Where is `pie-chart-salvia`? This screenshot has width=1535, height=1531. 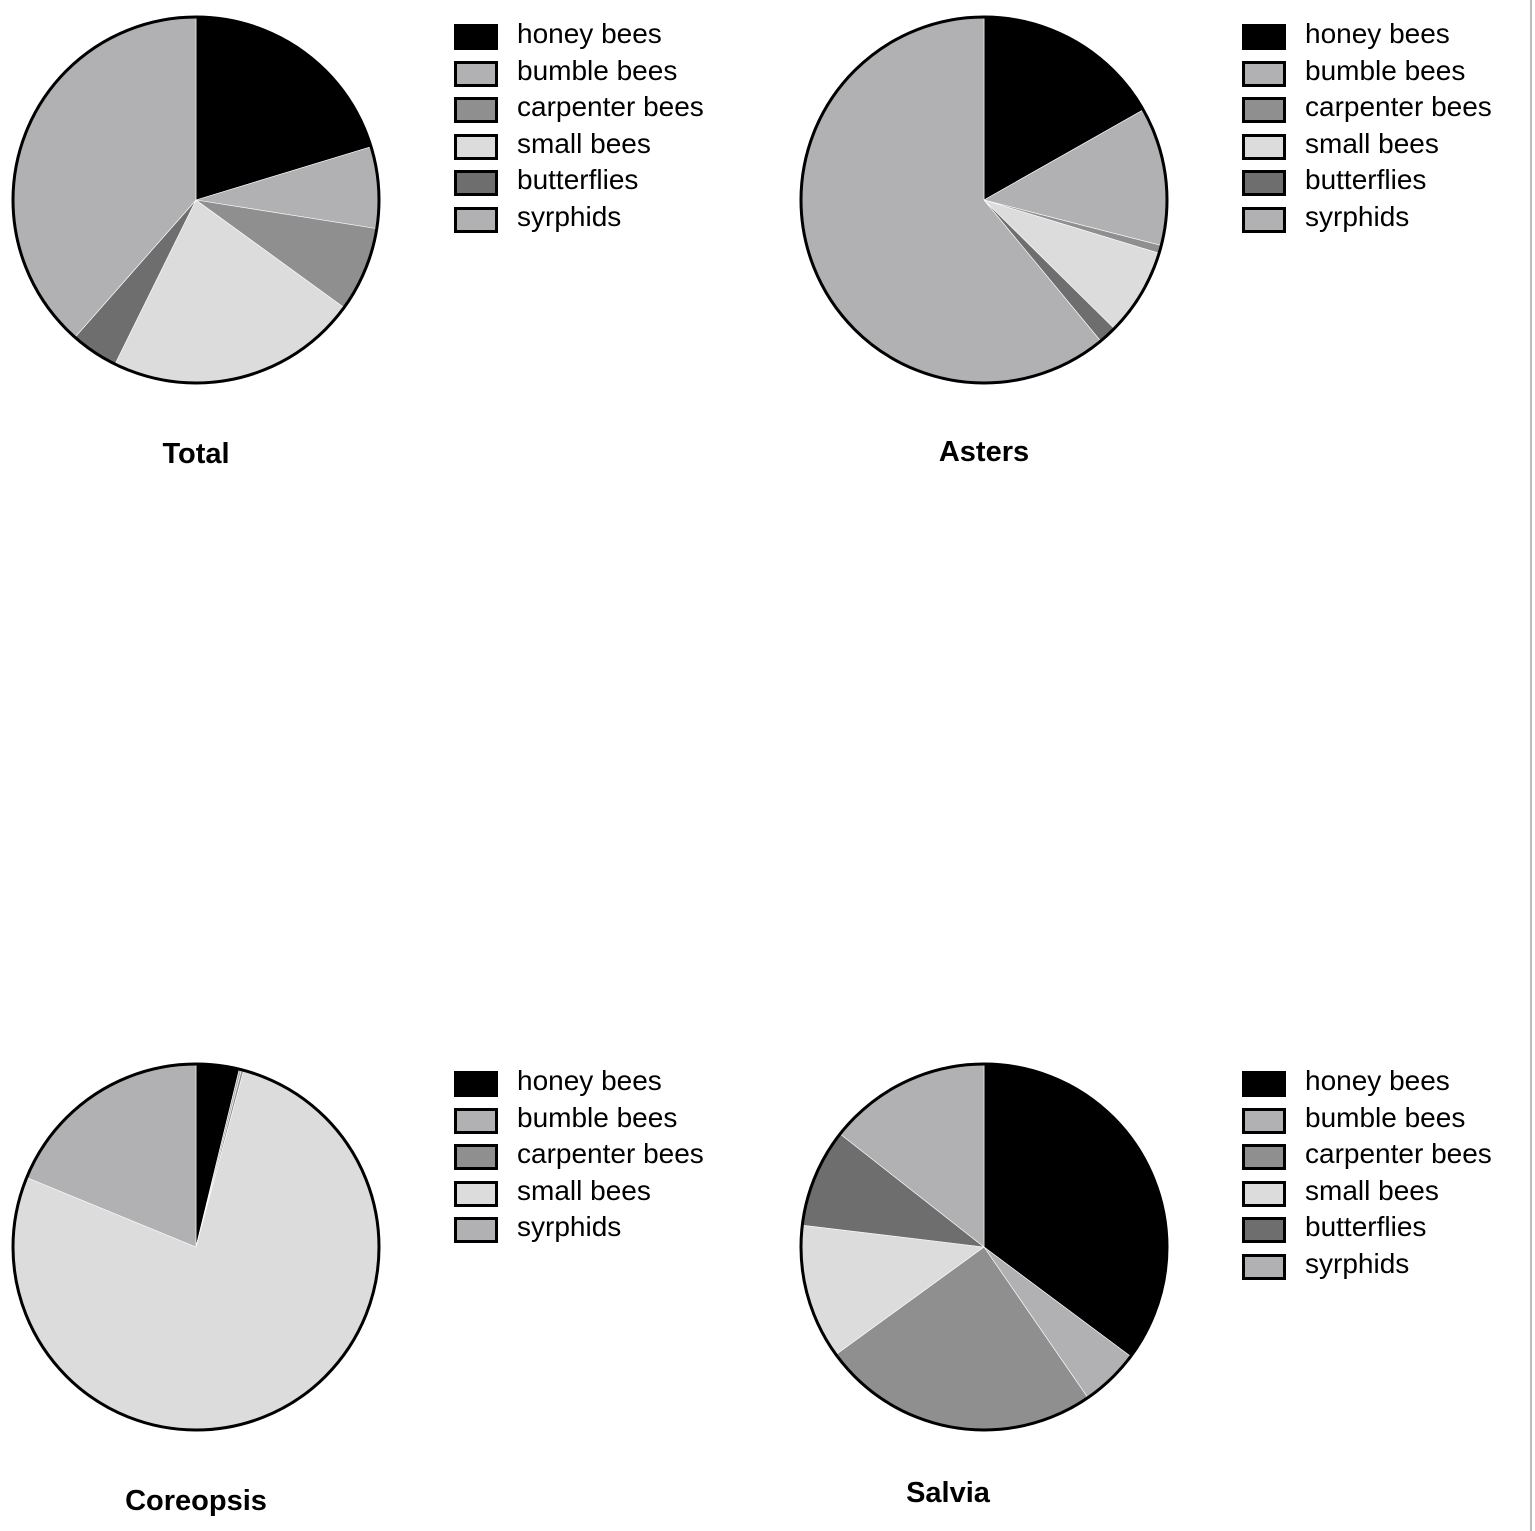
pie-chart-salvia is located at coordinates (984, 1247).